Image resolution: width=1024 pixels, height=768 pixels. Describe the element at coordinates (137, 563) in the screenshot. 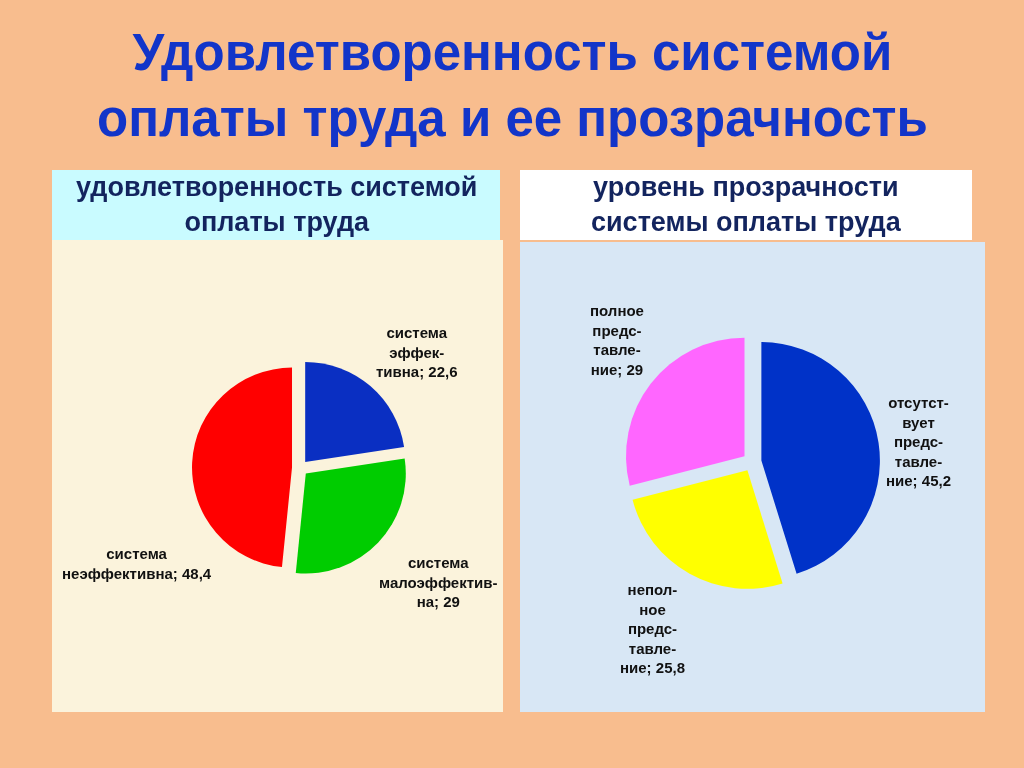

I see `slice-label: система неэффективна; 48,4` at that location.